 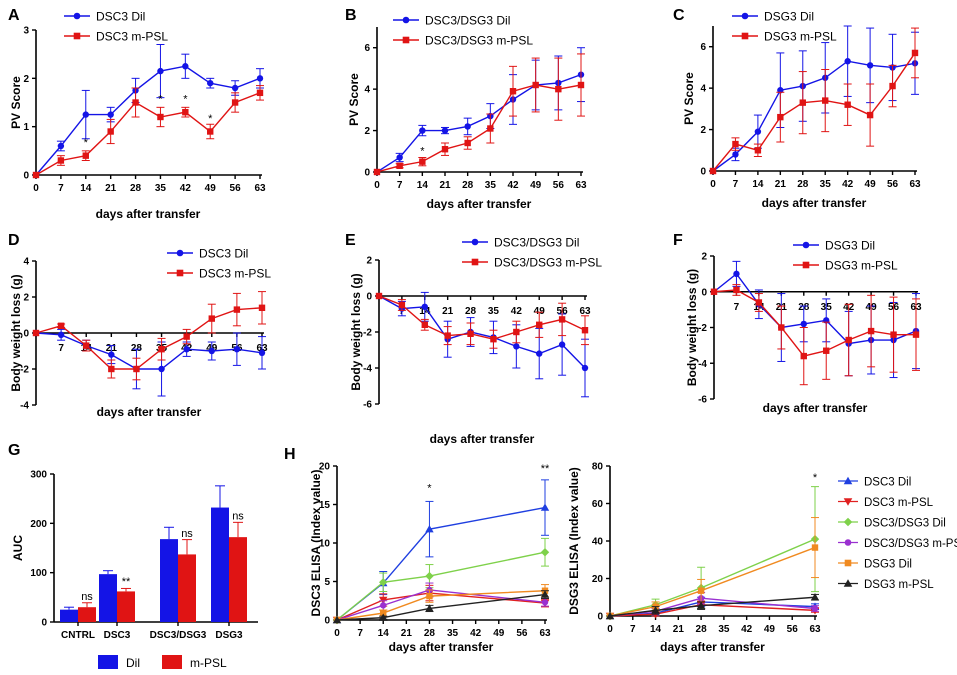 I want to click on y-tick-label: 10, so click(x=325, y=544).